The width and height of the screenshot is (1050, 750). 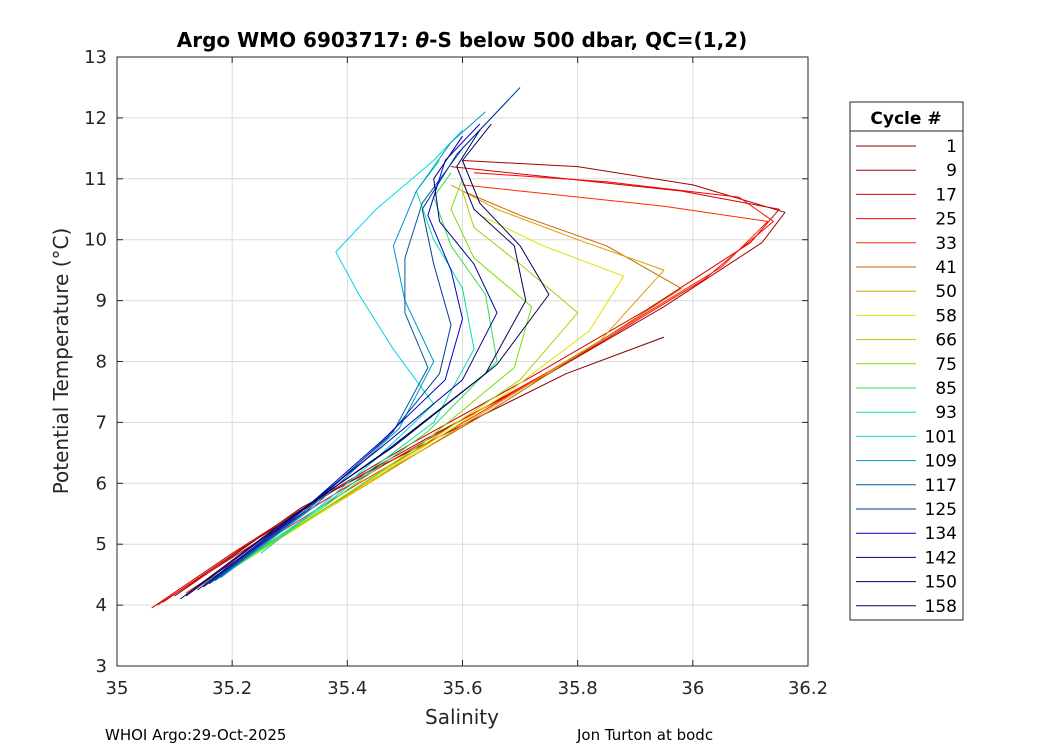 What do you see at coordinates (941, 607) in the screenshot?
I see `legend-label: 158` at bounding box center [941, 607].